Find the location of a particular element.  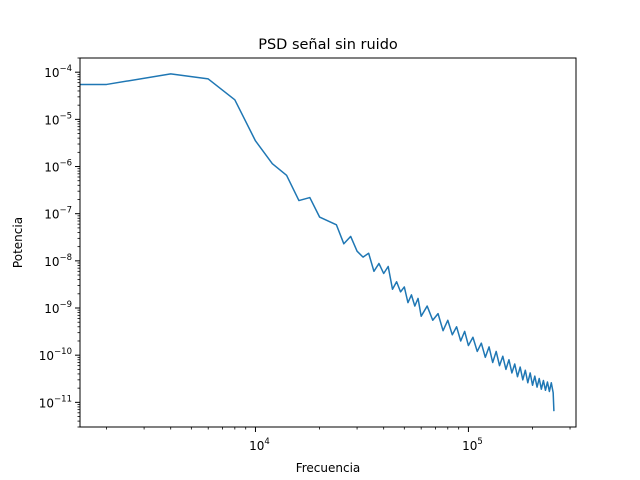

x-tick-label: 10⁵ is located at coordinates (472, 445).